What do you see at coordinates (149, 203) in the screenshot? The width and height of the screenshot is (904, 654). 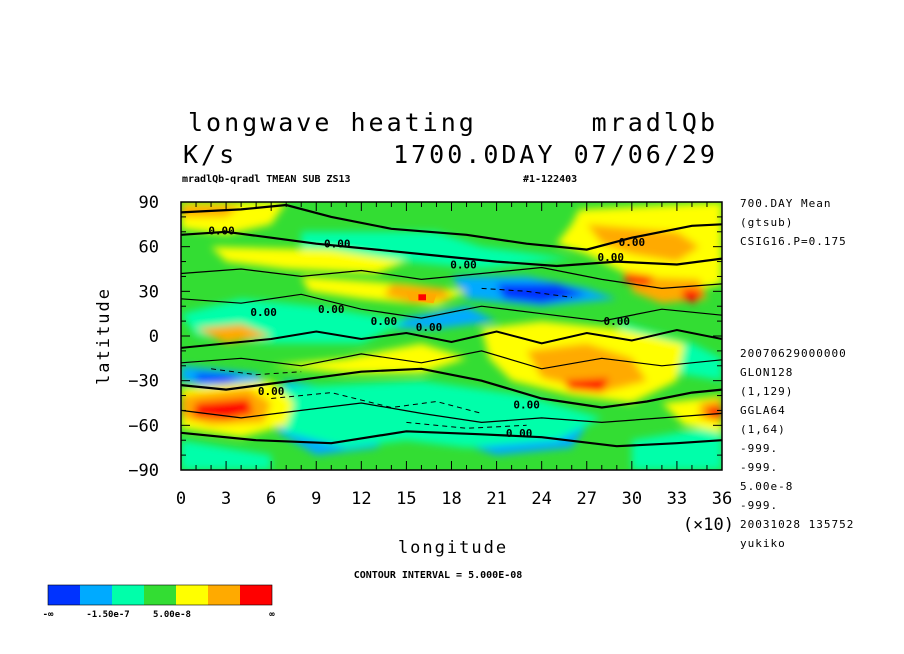 I see `y-tick-label: 90` at bounding box center [149, 203].